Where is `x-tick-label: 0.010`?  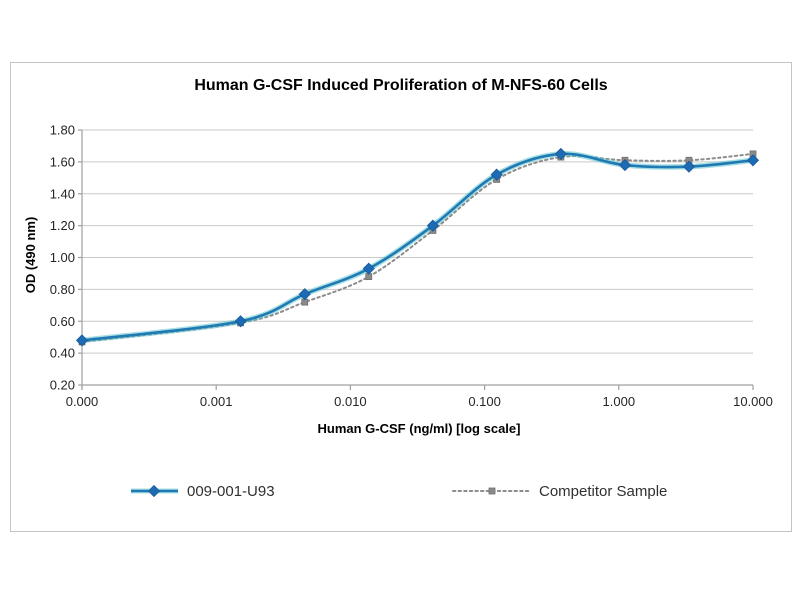 x-tick-label: 0.010 is located at coordinates (350, 401).